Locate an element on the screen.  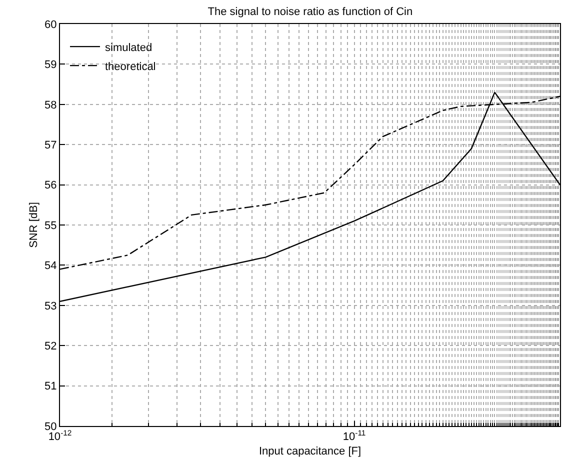
y-tick-label: 55 is located at coordinates (50, 226).